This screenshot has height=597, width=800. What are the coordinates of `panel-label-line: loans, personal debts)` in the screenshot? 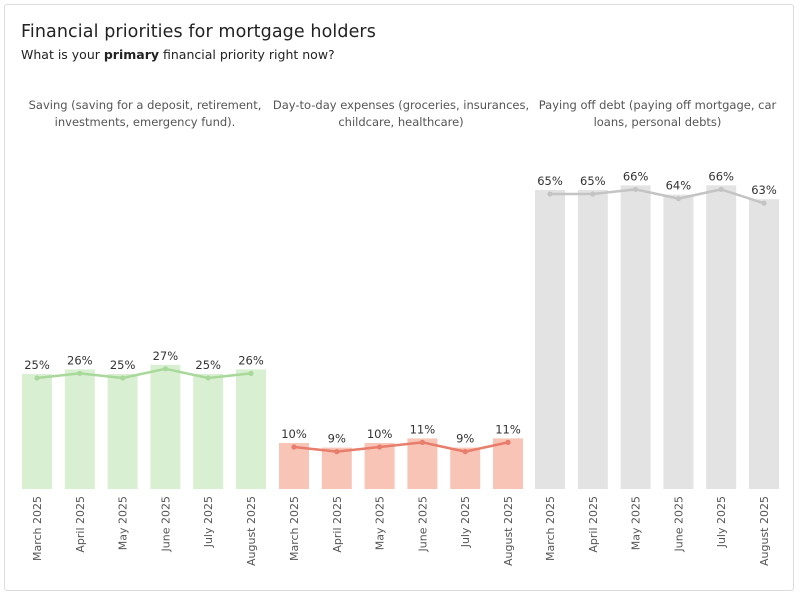 It's located at (657, 122).